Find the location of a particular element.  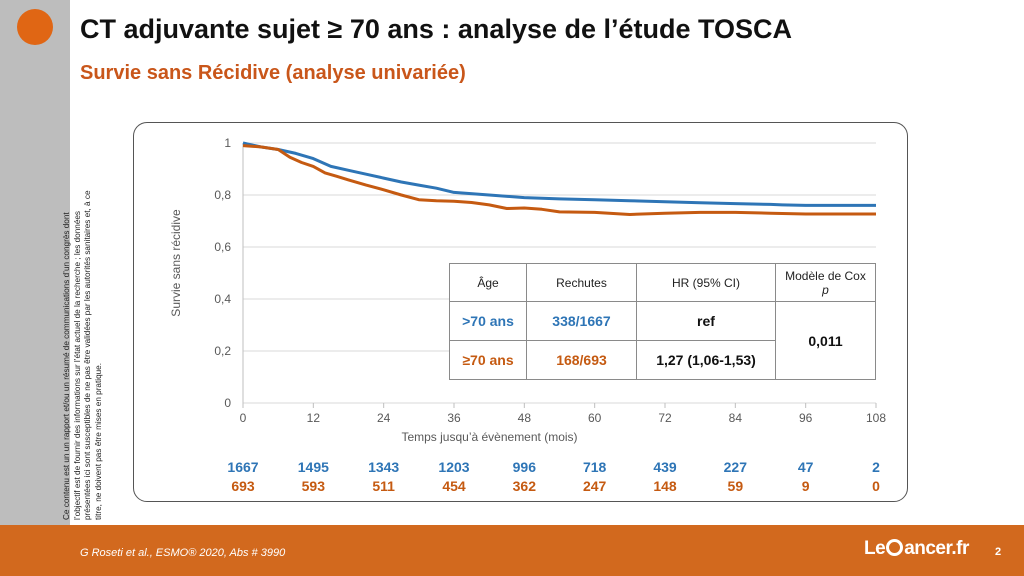

at-risk-blue: 718 is located at coordinates (595, 467).